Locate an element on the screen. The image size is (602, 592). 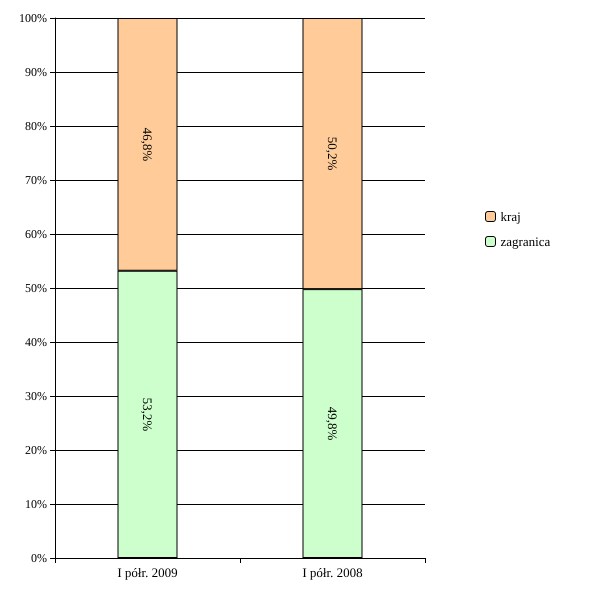
y-tick-label: 40% is located at coordinates (36, 342).